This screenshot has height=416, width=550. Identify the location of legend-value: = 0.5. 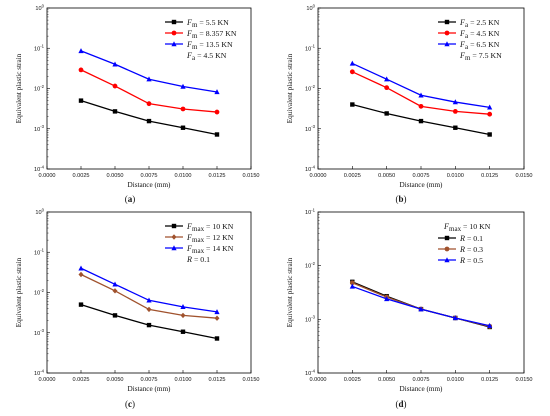
(474, 260).